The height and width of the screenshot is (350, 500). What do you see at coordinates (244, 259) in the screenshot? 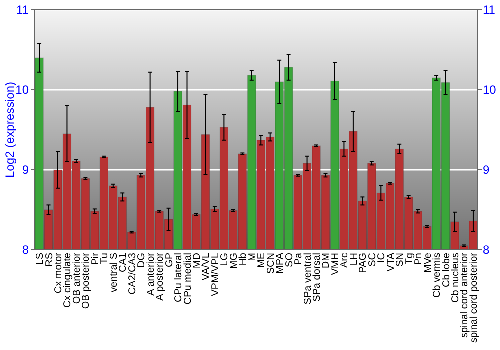
I see `x-tick-label: Hb` at bounding box center [244, 259].